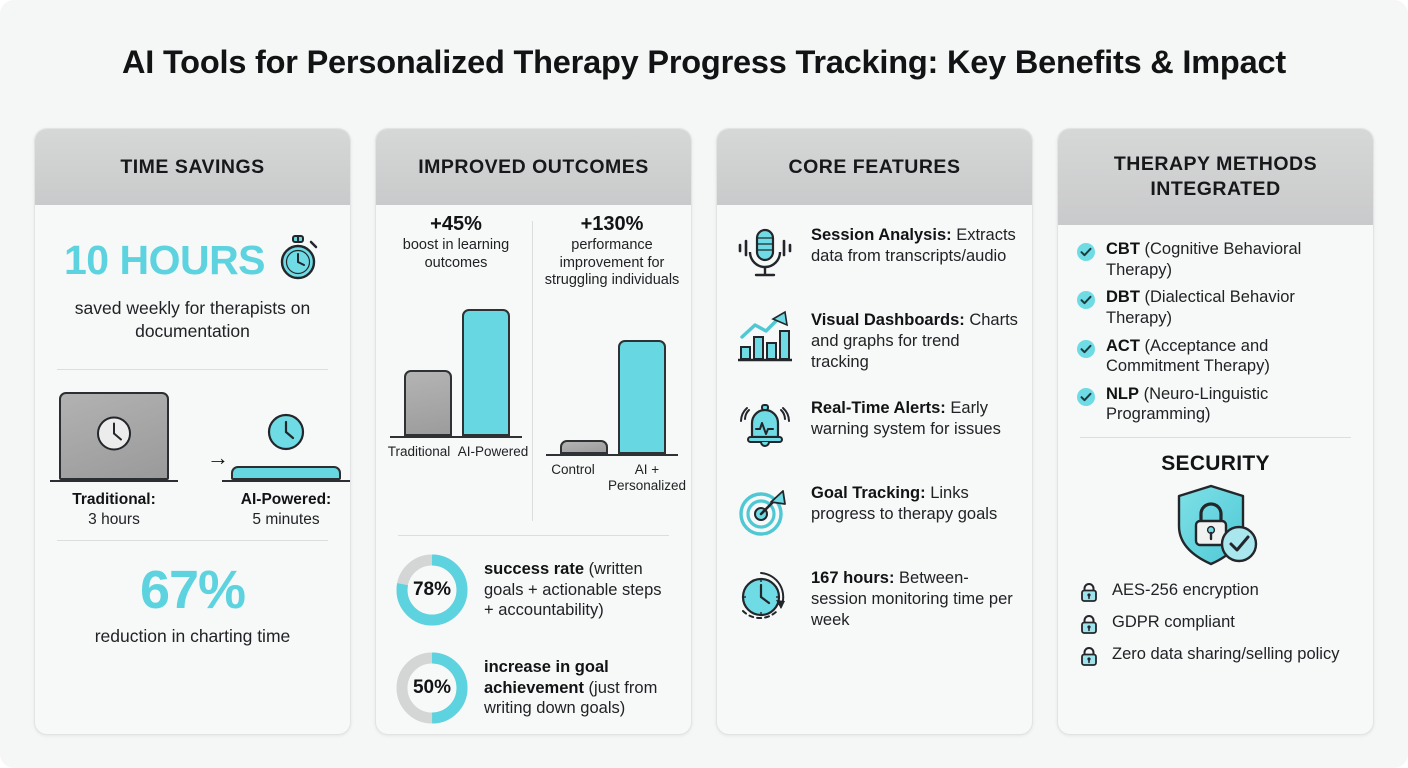 This screenshot has height=768, width=1408. I want to click on card-title: IMPROVED OUTCOMES, so click(533, 166).